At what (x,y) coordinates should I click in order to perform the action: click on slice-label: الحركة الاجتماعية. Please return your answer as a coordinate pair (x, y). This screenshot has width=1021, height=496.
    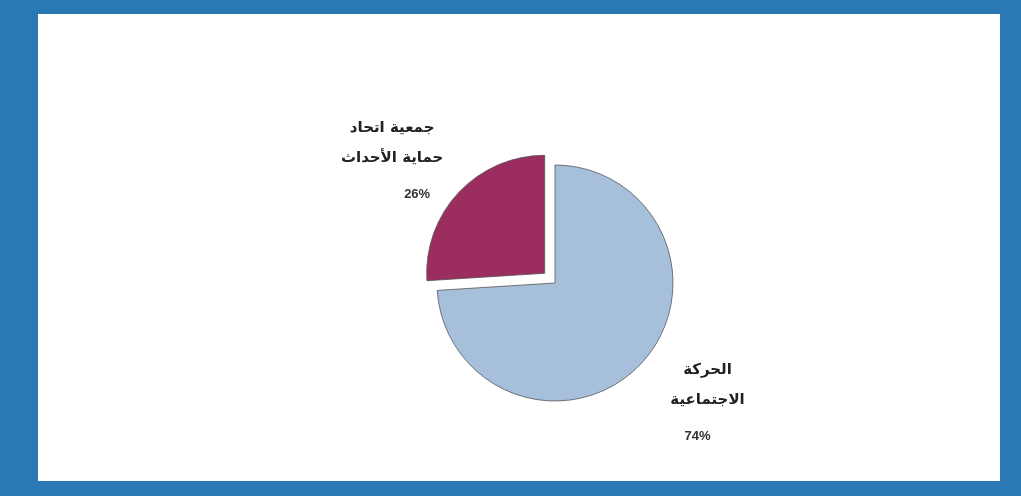
    Looking at the image, I should click on (707, 383).